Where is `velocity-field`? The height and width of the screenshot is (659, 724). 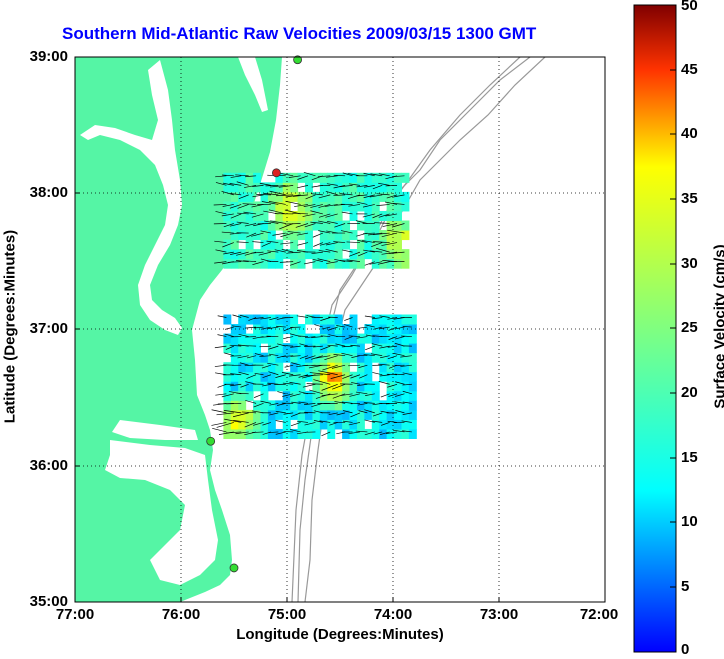 velocity-field is located at coordinates (314, 305).